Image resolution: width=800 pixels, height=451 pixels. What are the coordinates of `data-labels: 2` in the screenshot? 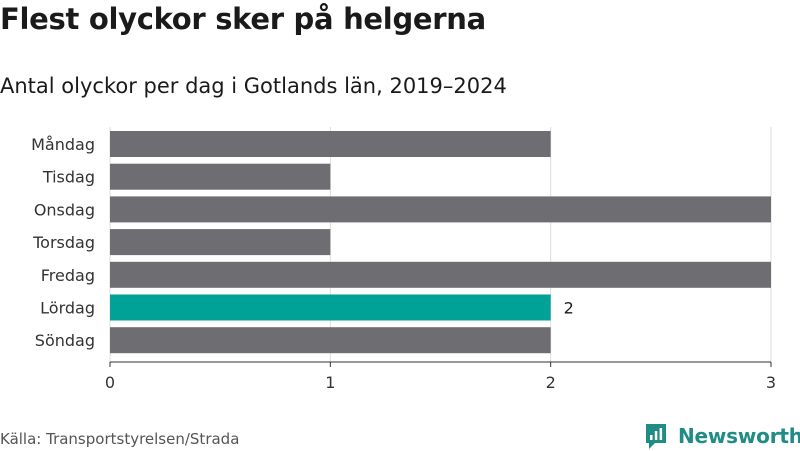 It's located at (569, 308).